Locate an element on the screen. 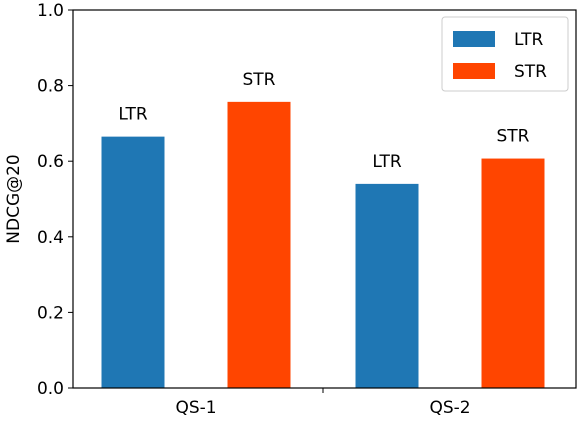 Image resolution: width=578 pixels, height=425 pixels. bar-label-str-qs-1: STR is located at coordinates (259, 80).